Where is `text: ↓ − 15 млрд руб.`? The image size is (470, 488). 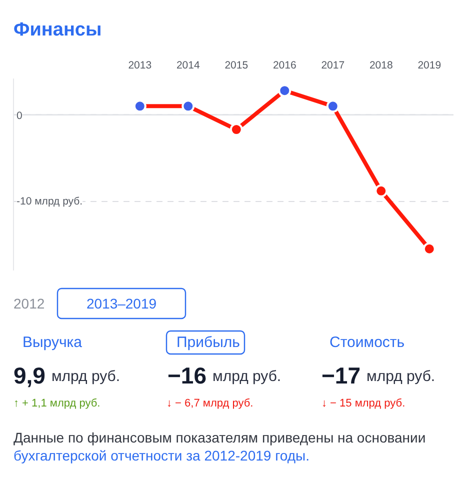 text: ↓ − 15 млрд руб. is located at coordinates (364, 404).